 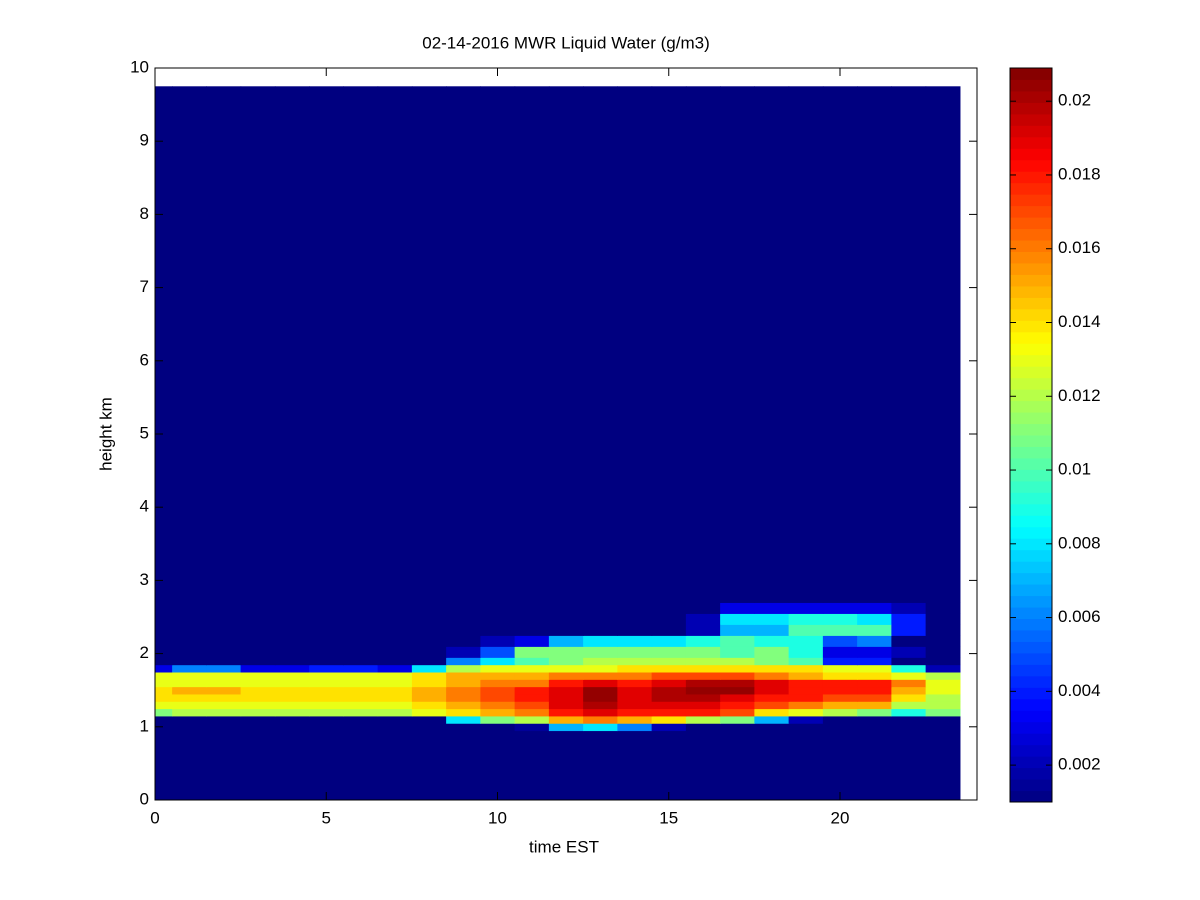 I want to click on y-tick-label: 0, so click(x=144, y=798).